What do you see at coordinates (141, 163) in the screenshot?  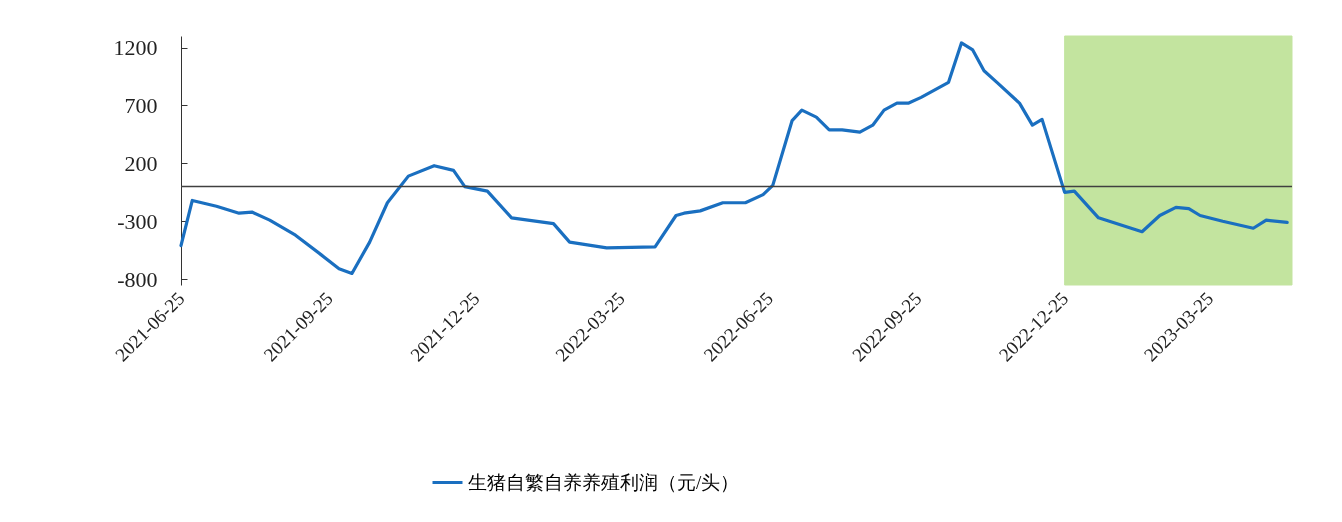 I see `y-tick-label: 200` at bounding box center [141, 163].